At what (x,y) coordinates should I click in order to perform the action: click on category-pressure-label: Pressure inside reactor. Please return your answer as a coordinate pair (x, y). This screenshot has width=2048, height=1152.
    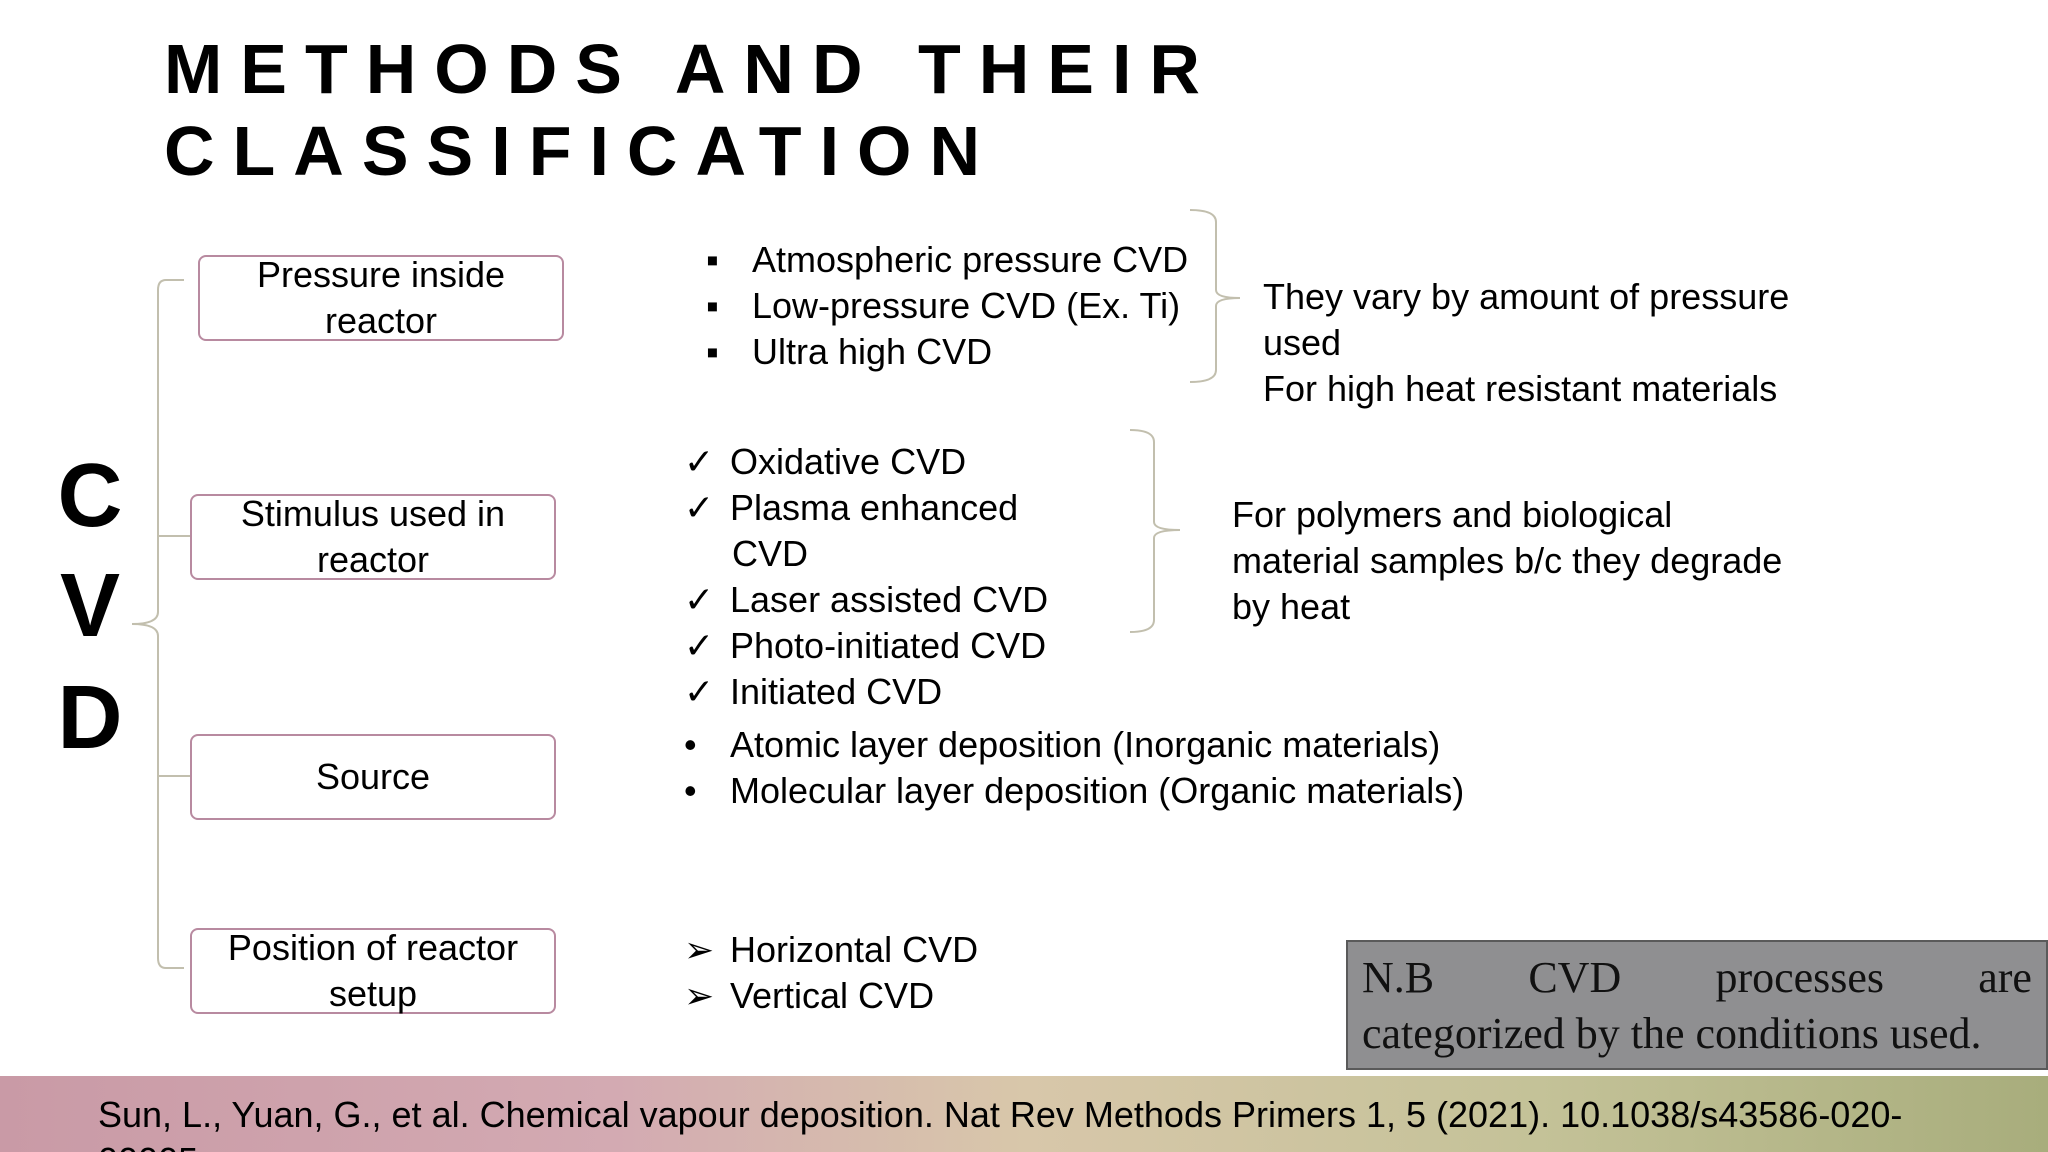
    Looking at the image, I should click on (381, 297).